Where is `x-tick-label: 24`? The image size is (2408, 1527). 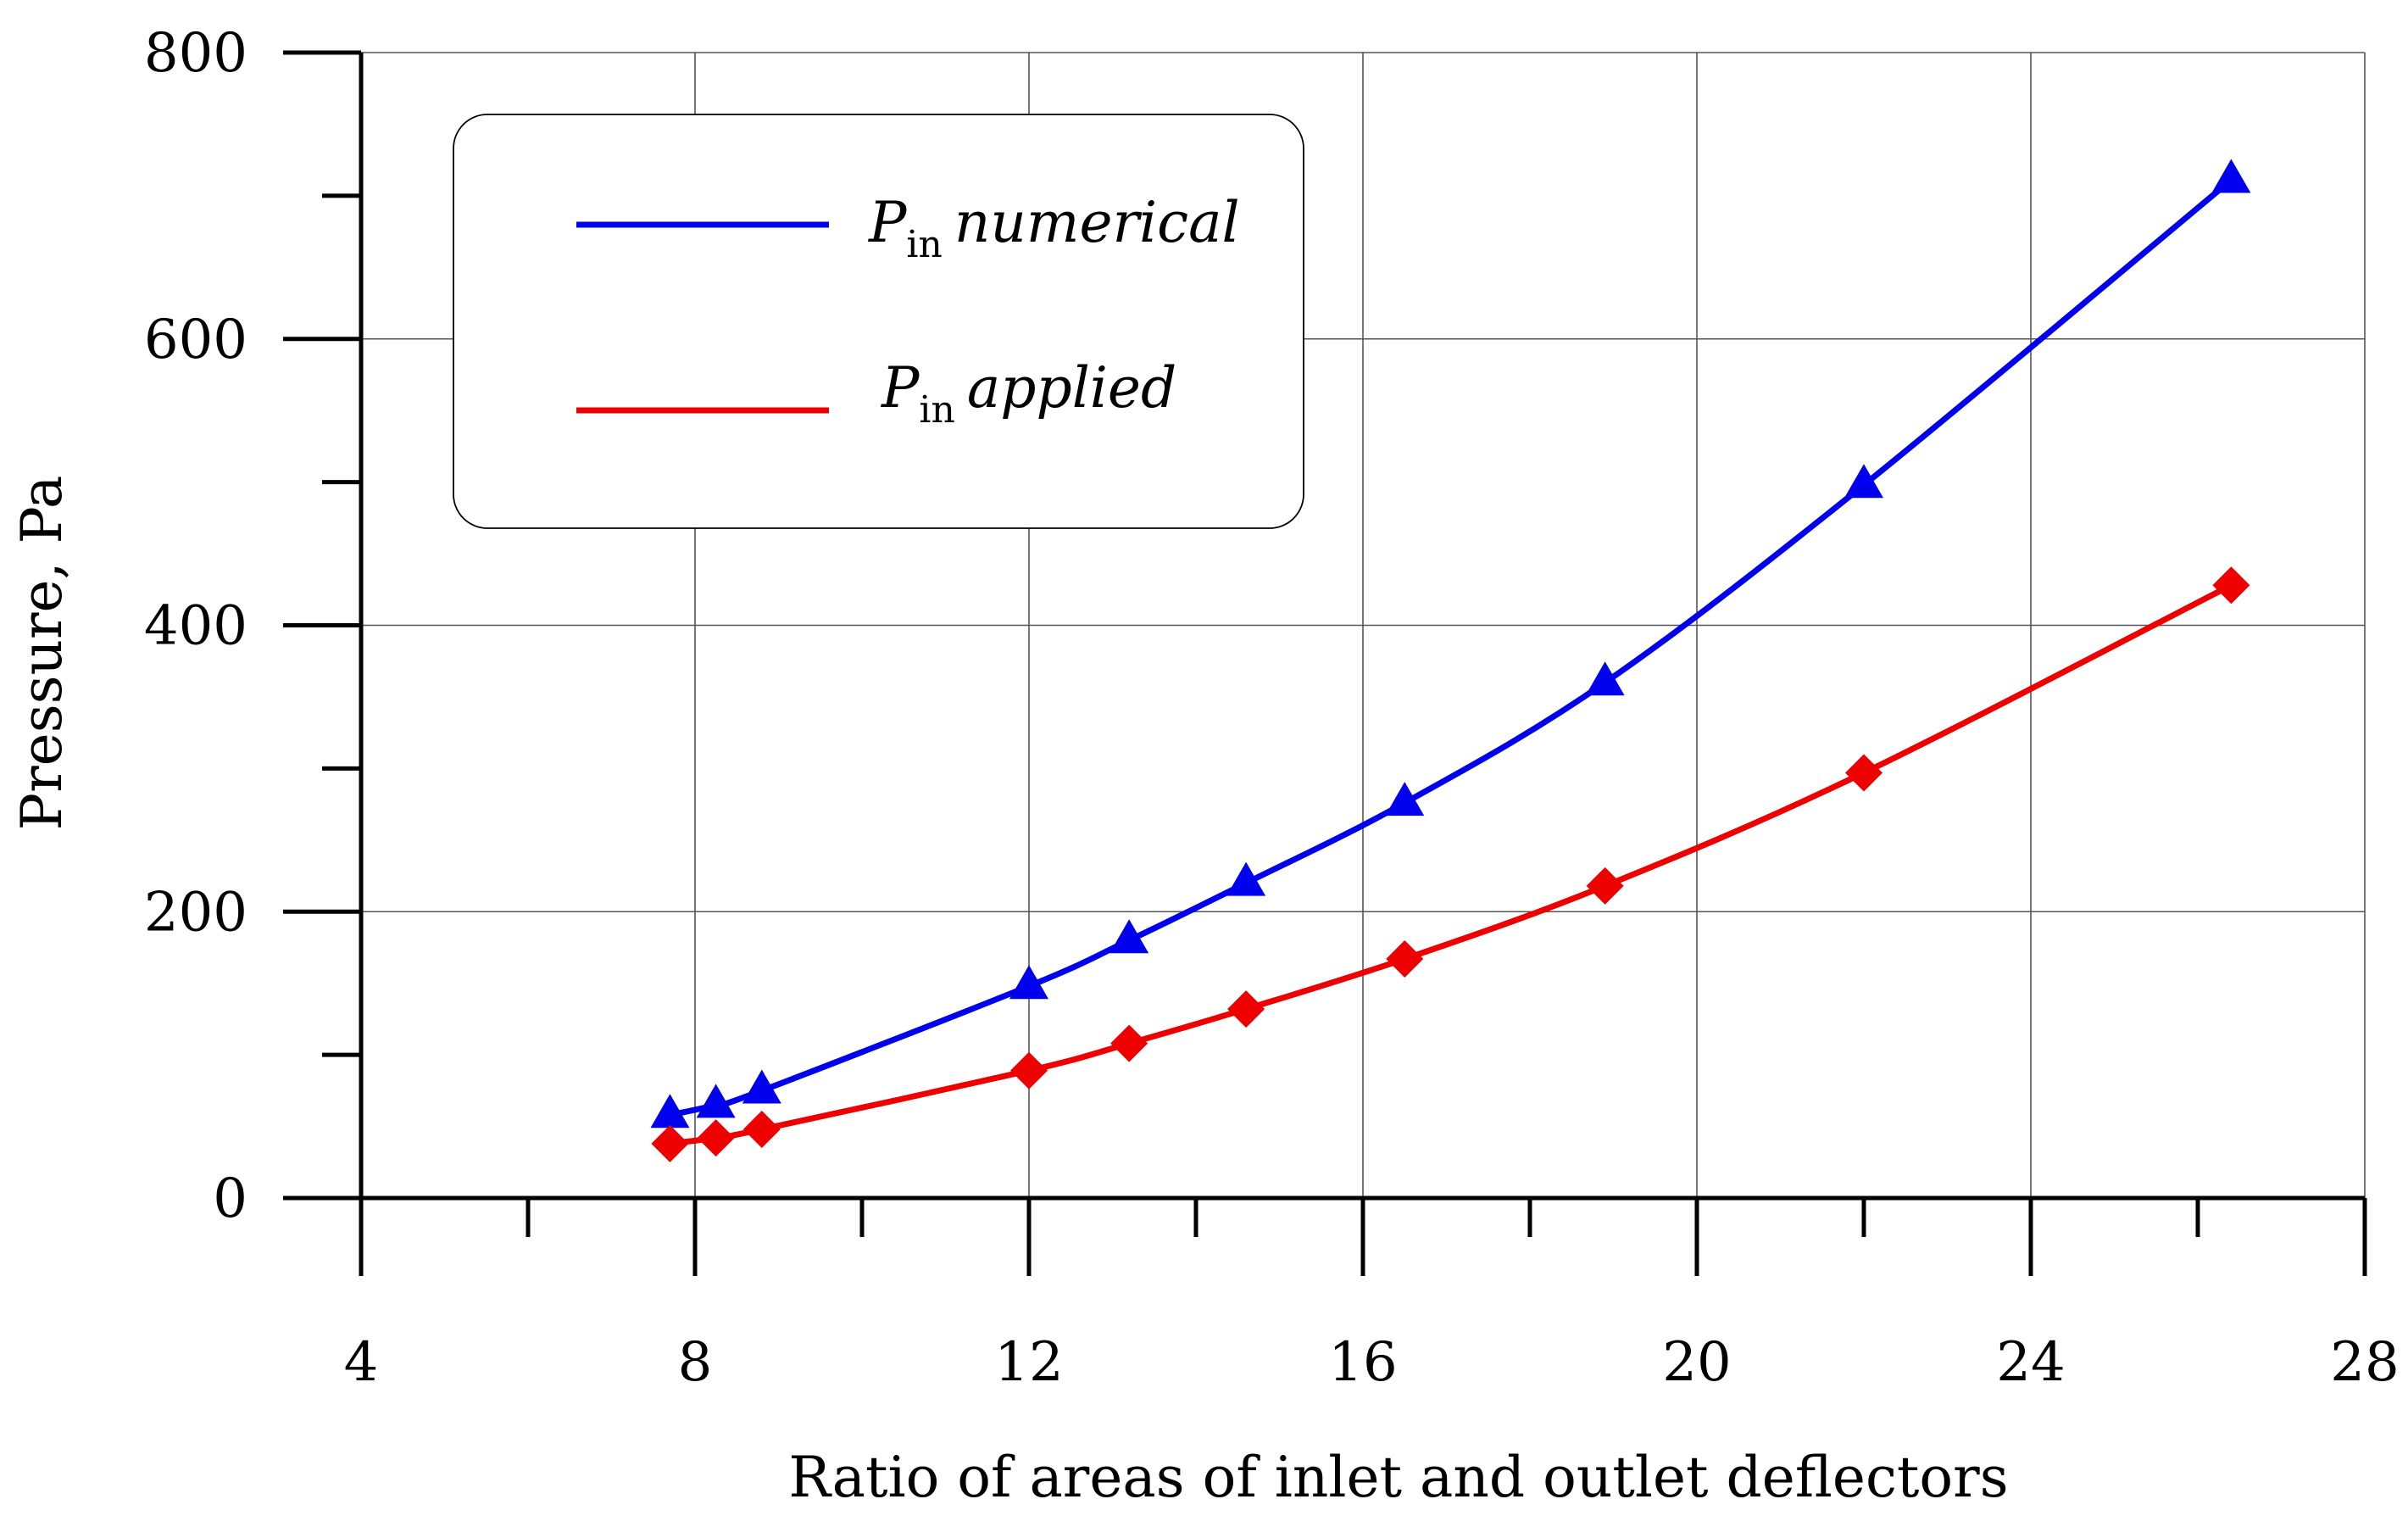 x-tick-label: 24 is located at coordinates (2030, 1363).